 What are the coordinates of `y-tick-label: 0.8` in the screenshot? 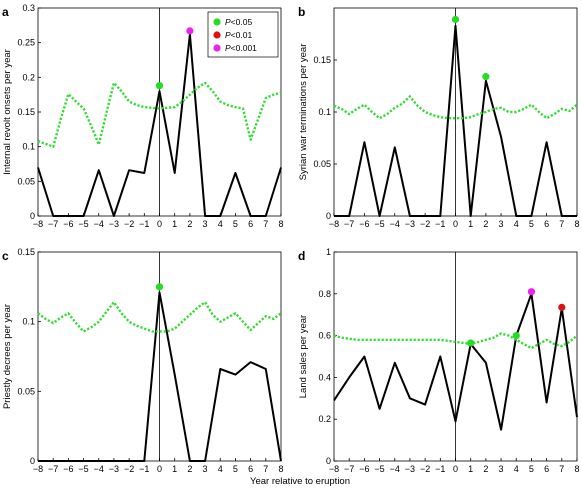 It's located at (324, 294).